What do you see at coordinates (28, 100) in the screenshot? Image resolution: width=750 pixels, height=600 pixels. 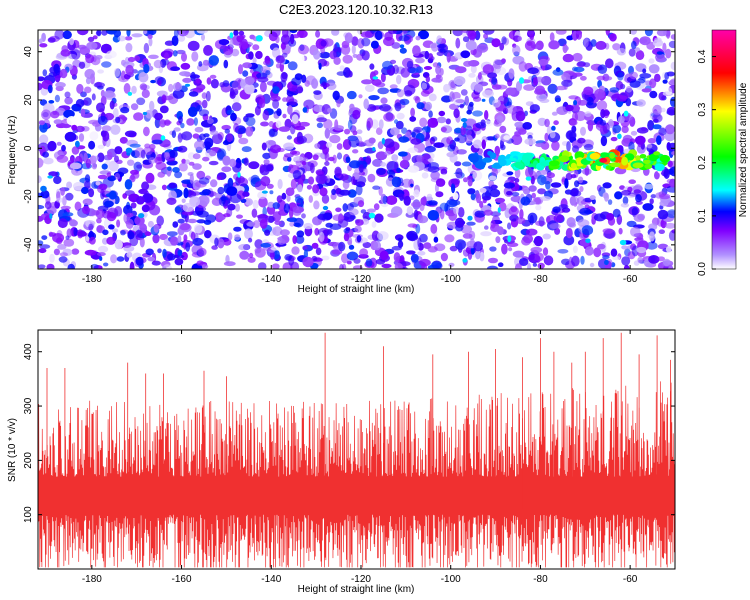 I see `y-tick-label: 20` at bounding box center [28, 100].